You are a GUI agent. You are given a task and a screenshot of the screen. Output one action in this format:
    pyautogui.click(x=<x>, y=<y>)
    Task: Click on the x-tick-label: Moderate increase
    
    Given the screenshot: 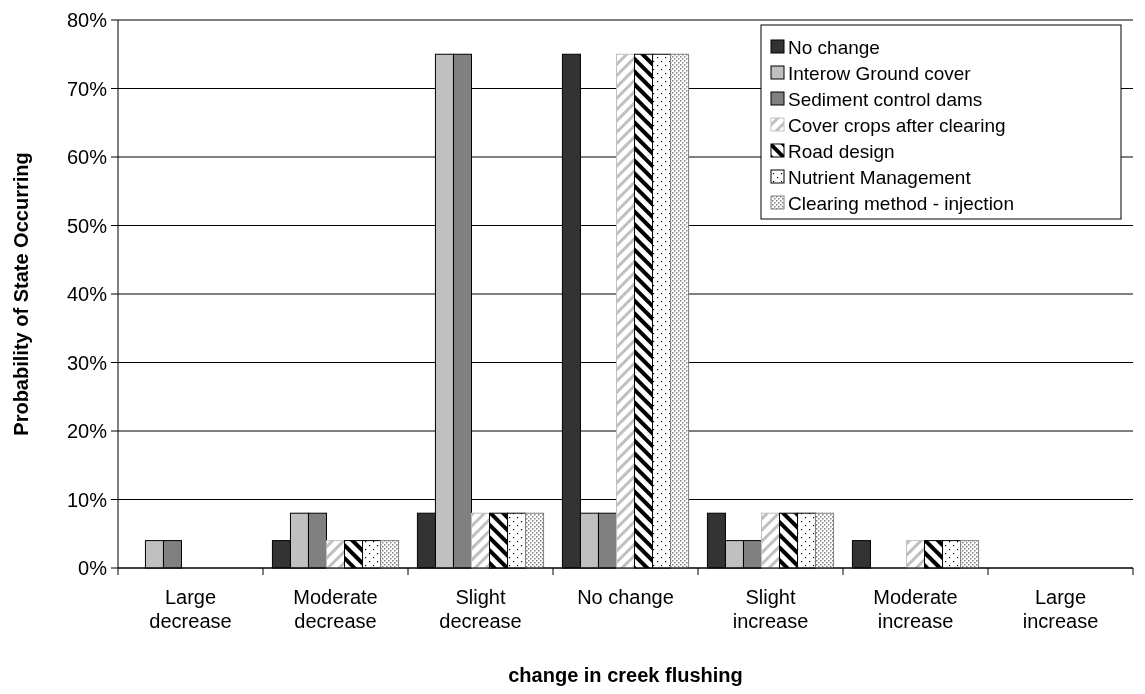 What is the action you would take?
    pyautogui.click(x=915, y=609)
    